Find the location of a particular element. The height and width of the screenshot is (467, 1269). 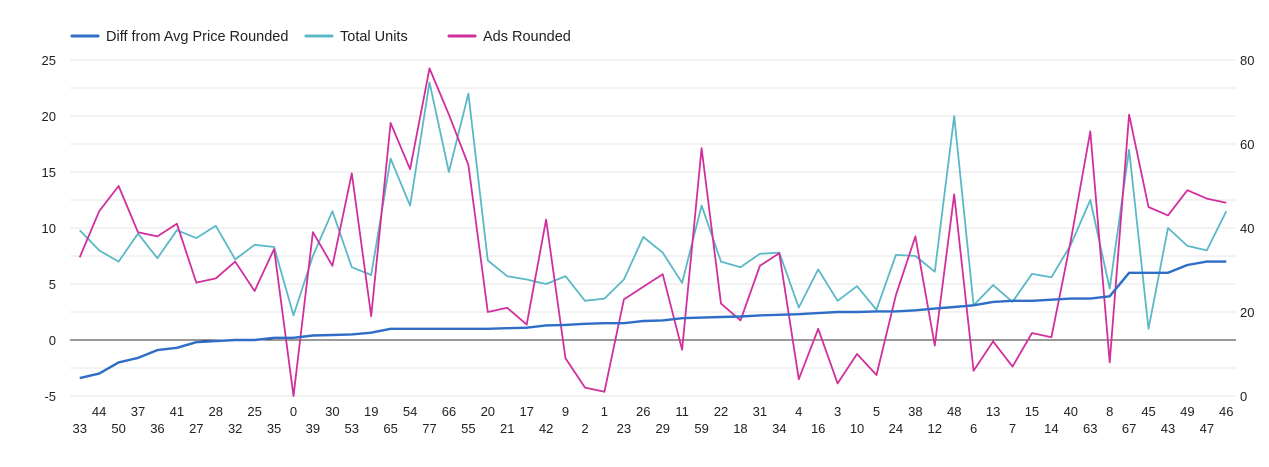

x-tick-label: 27 is located at coordinates (196, 428).